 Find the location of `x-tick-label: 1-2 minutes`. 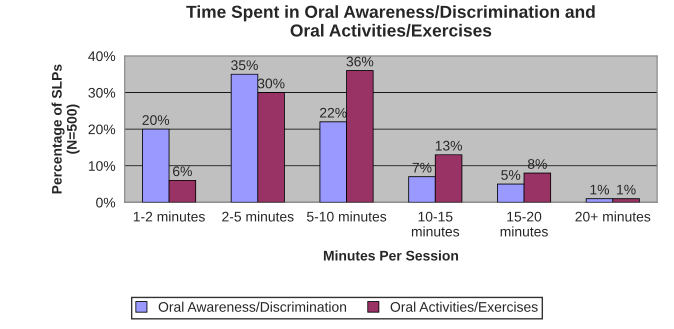

x-tick-label: 1-2 minutes is located at coordinates (169, 216).